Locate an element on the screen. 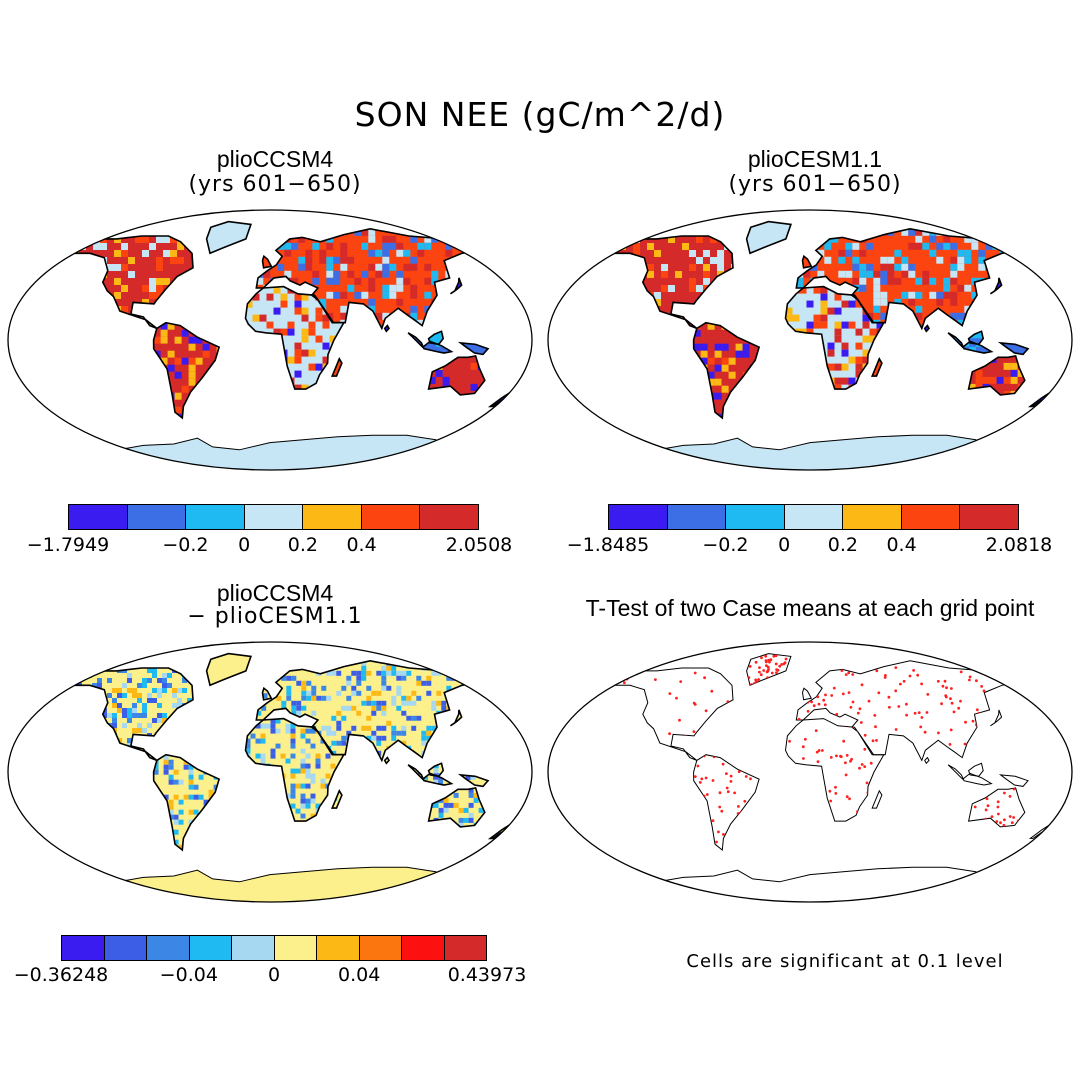  colorbar-ccsm4 is located at coordinates (273, 517).